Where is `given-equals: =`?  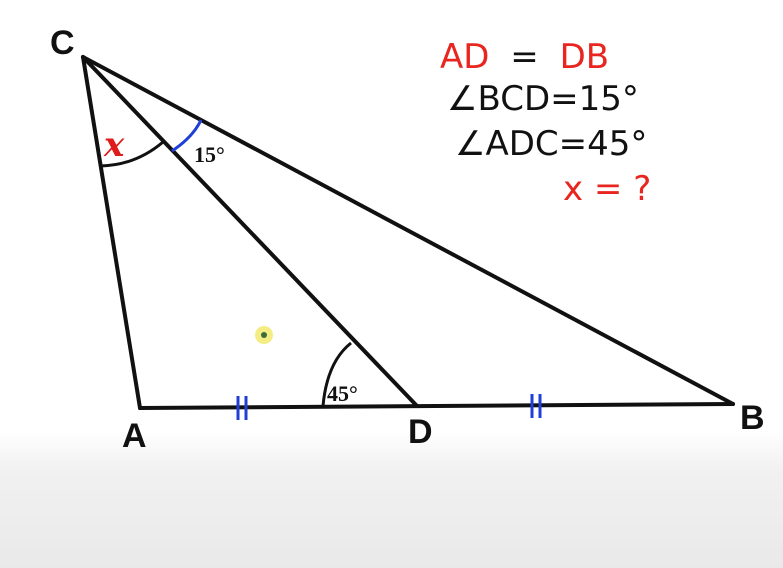 given-equals: = is located at coordinates (524, 57).